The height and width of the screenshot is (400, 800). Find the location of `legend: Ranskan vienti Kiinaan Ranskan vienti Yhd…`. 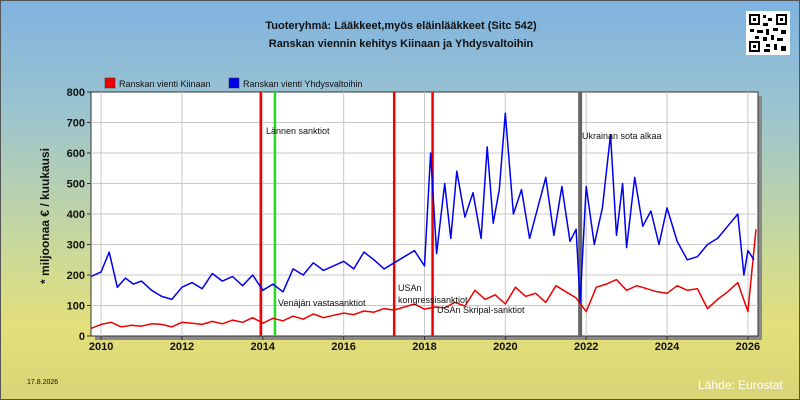

legend: Ranskan vienti Kiinaan Ranskan vienti Yhd… is located at coordinates (233, 83).